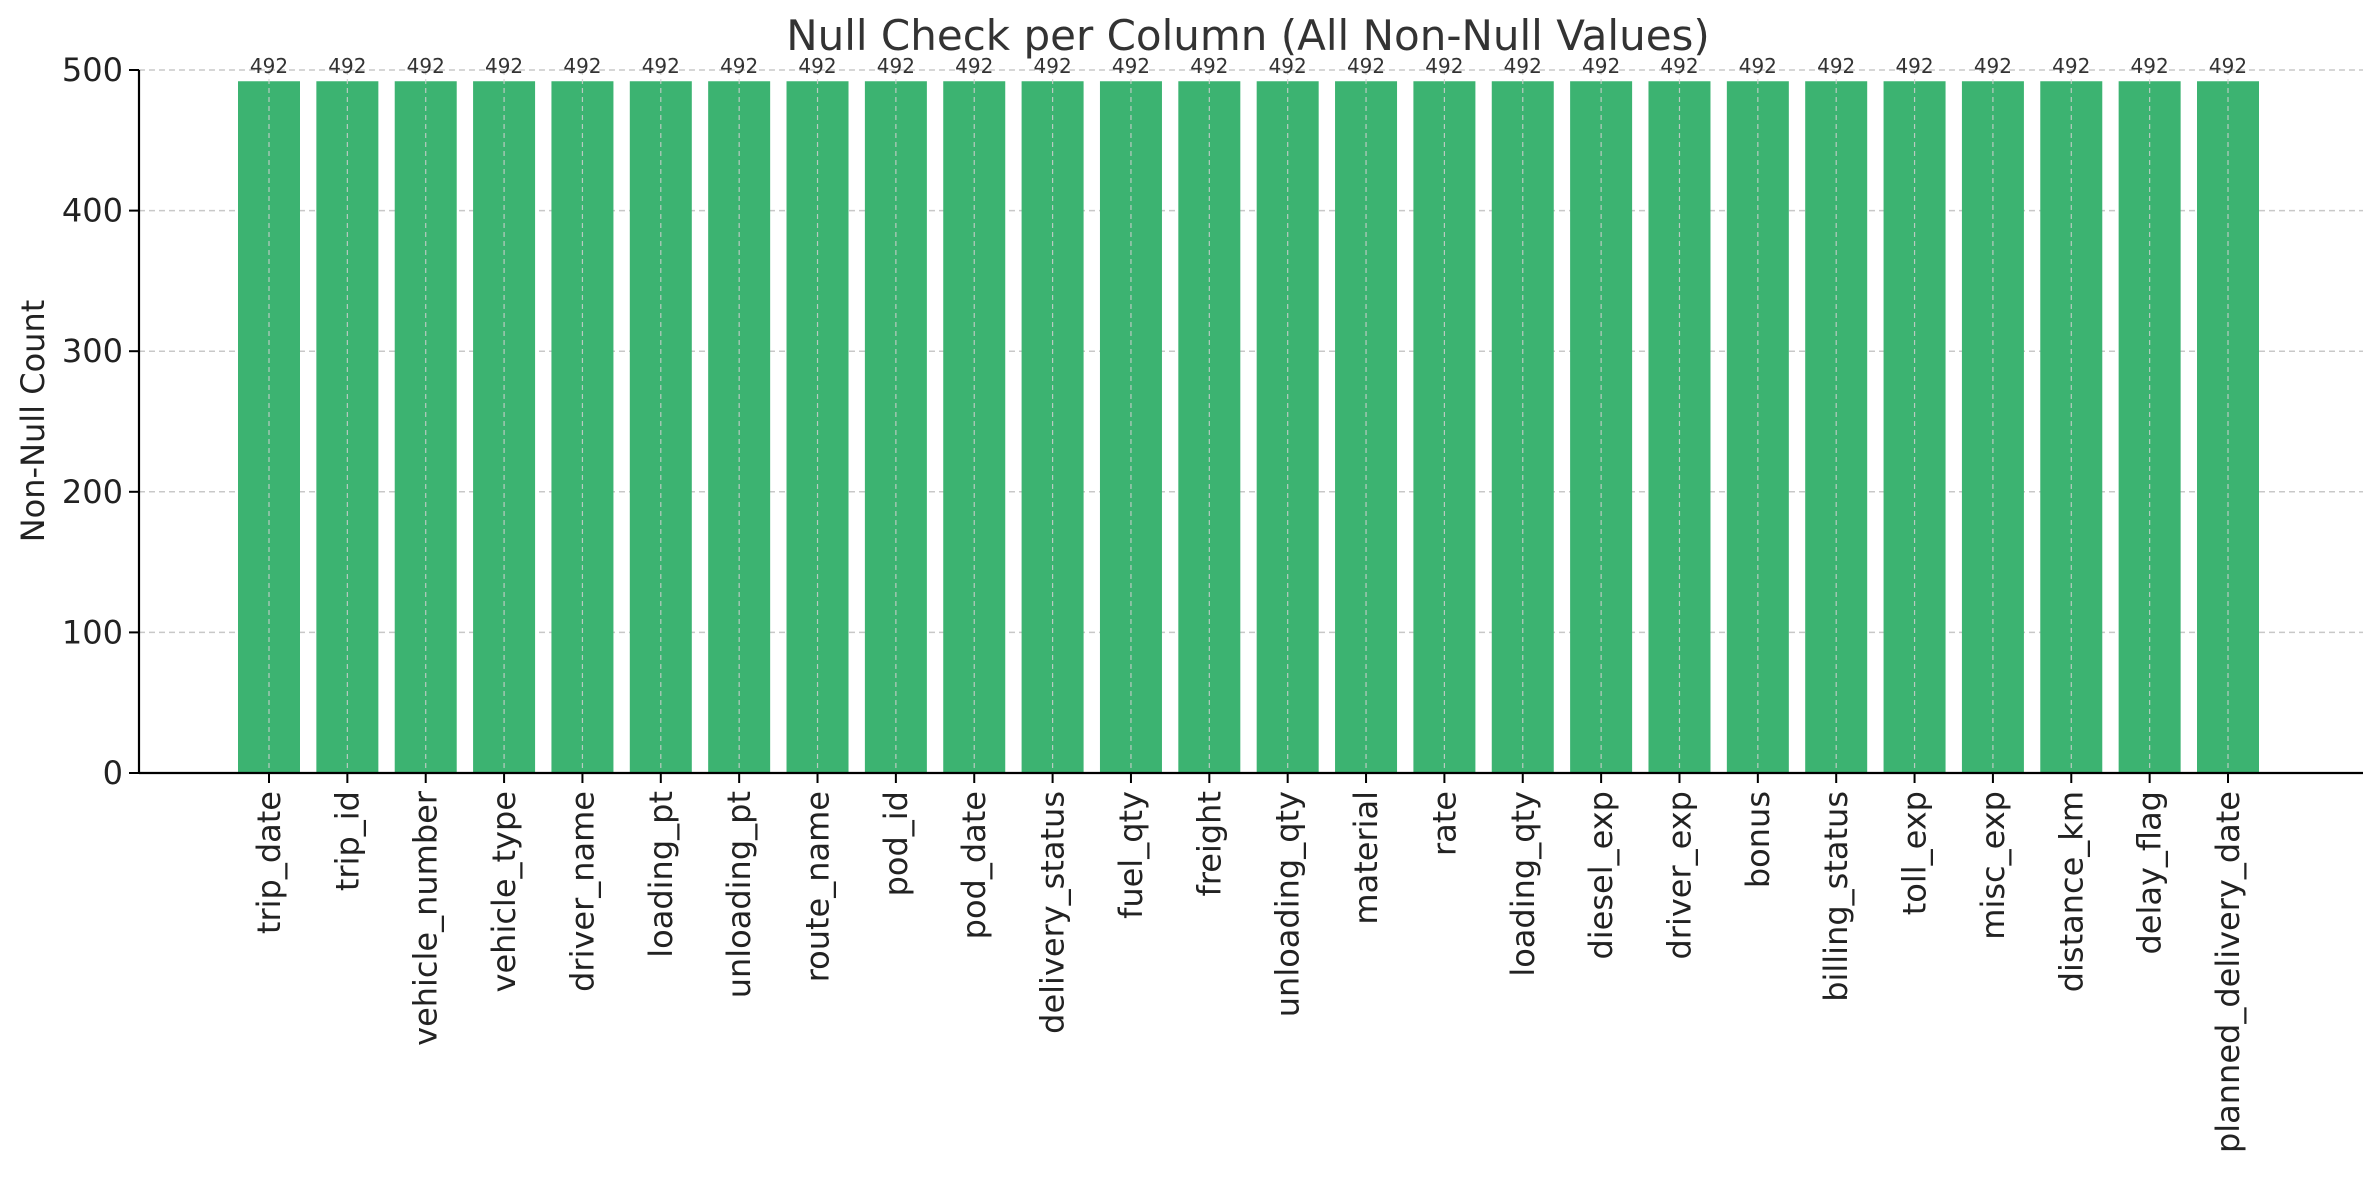 The height and width of the screenshot is (1180, 2379). I want to click on x-tick-label: unloading_qty, so click(1288, 904).